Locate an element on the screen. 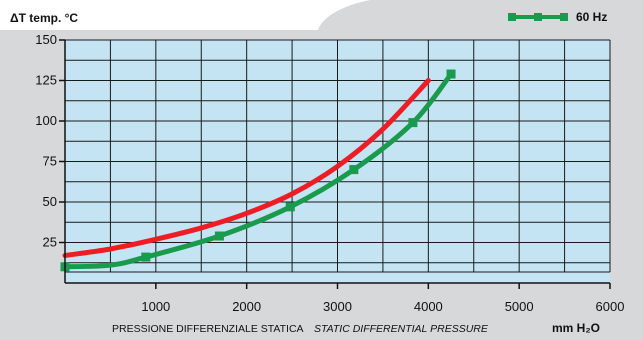  y-tick-label: 75 is located at coordinates (50, 161).